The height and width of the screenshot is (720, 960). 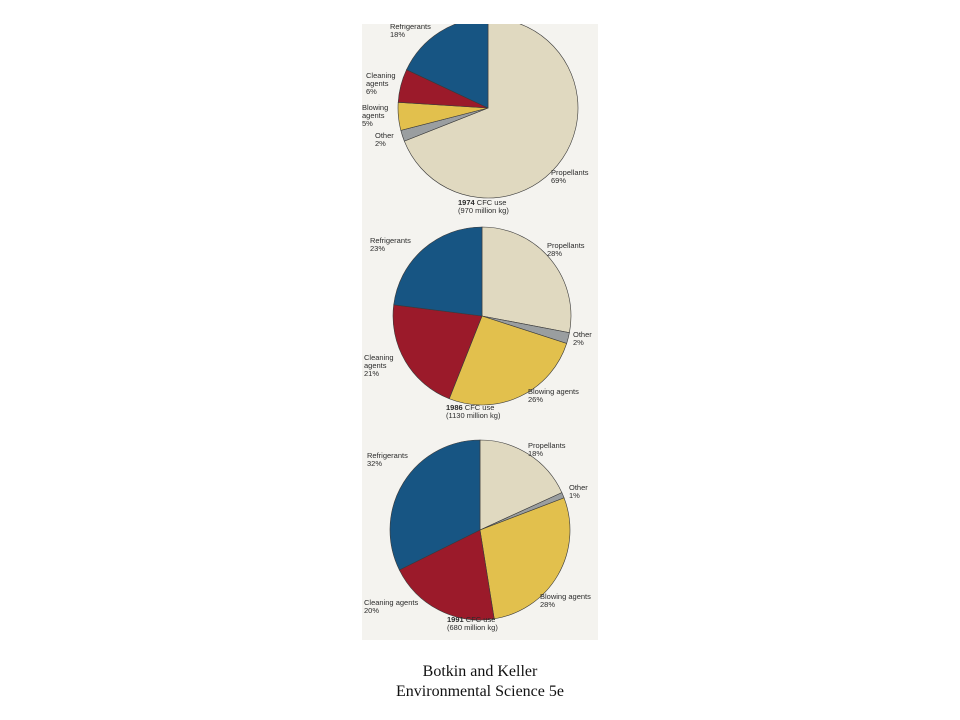 I want to click on label-propellants: Propellants 28%, so click(x=566, y=249).